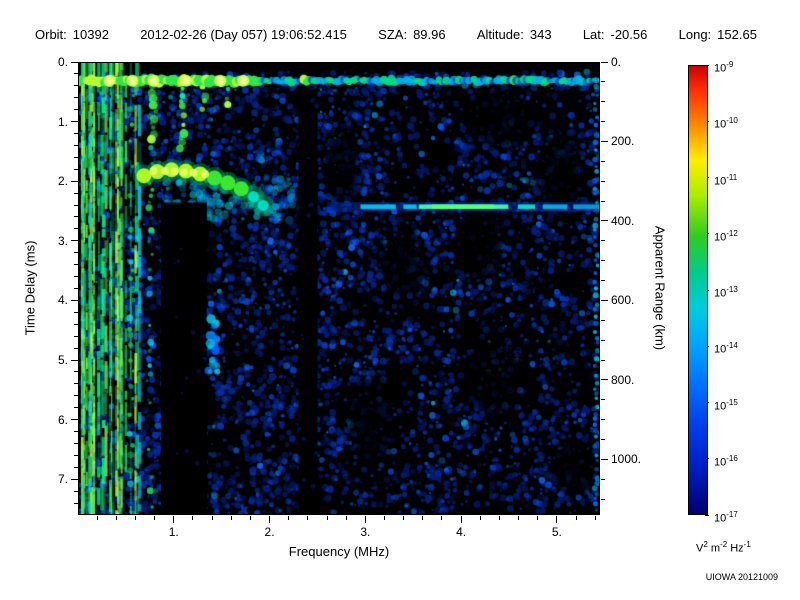  Describe the element at coordinates (62, 181) in the screenshot. I see `y-left-tick-label: 2.` at that location.